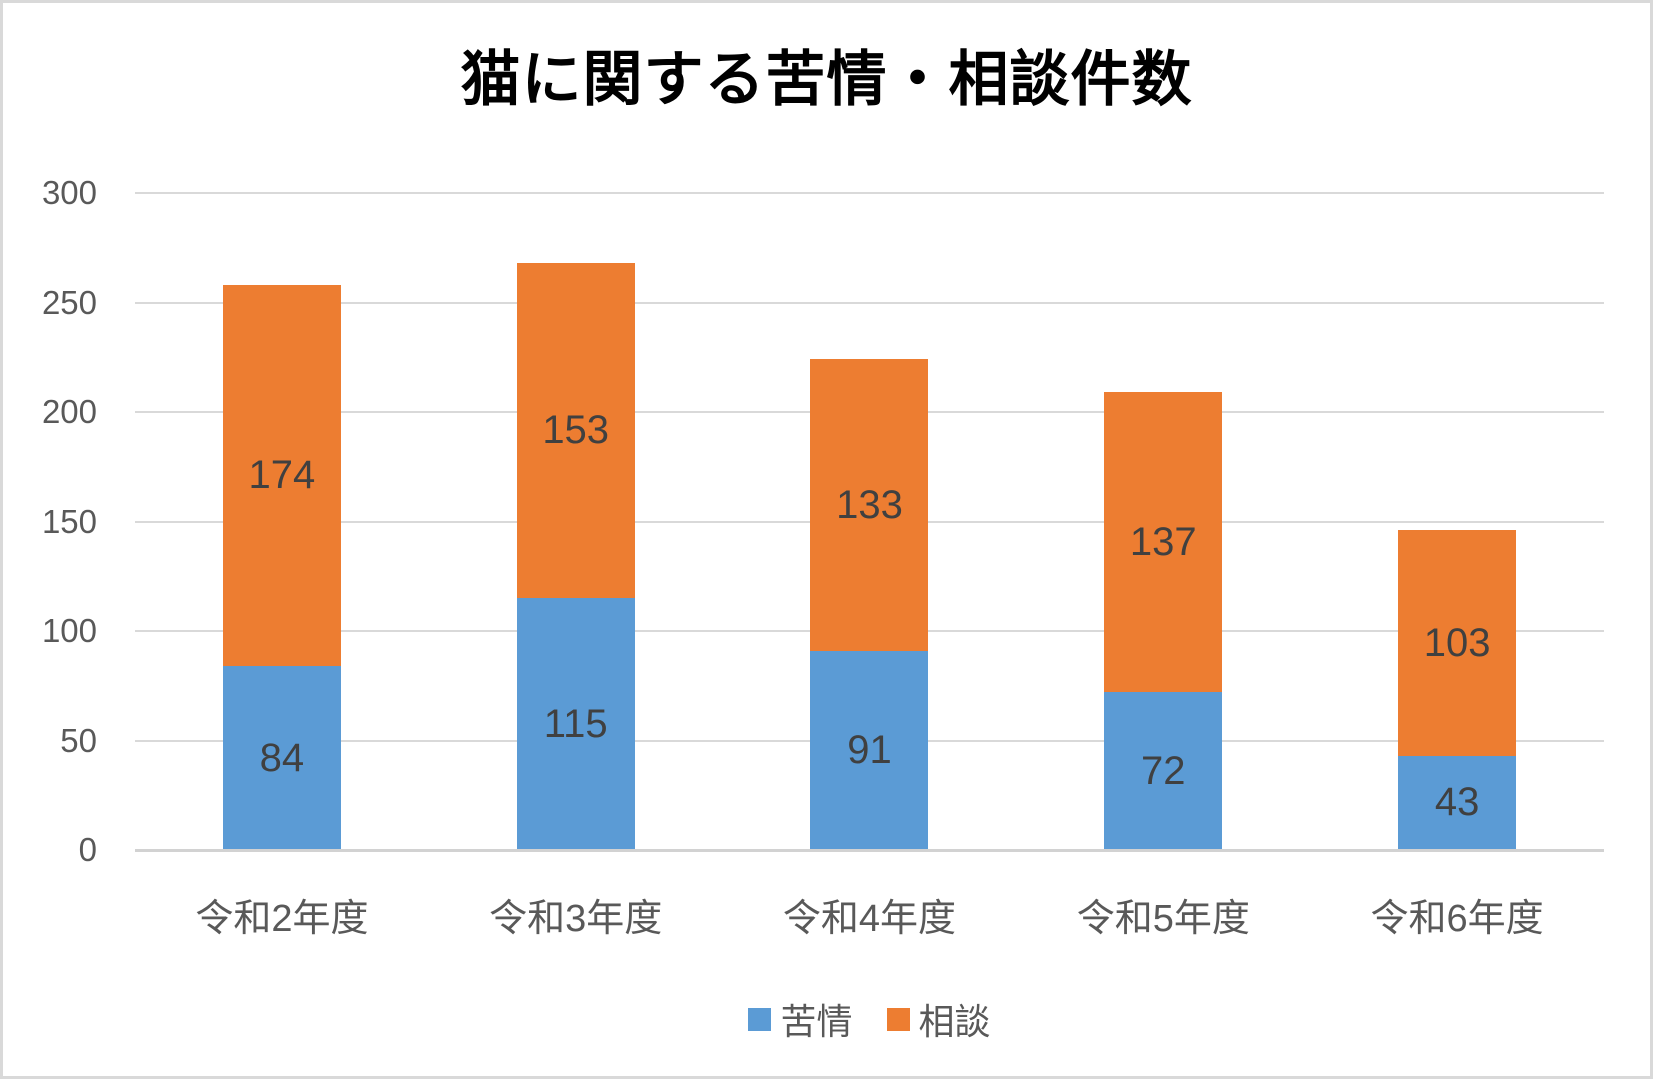  What do you see at coordinates (869, 850) in the screenshot?
I see `x-axis-line` at bounding box center [869, 850].